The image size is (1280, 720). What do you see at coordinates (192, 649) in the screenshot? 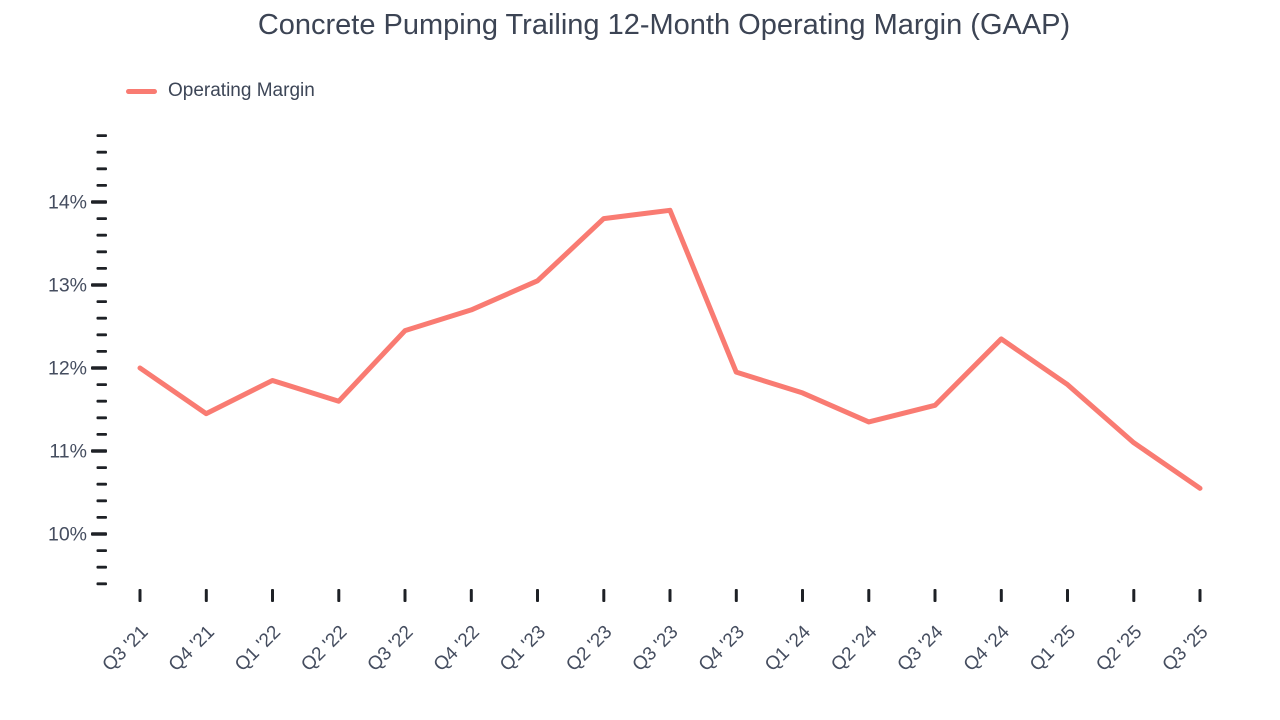
I see `x-axis-label: Q4 '21` at bounding box center [192, 649].